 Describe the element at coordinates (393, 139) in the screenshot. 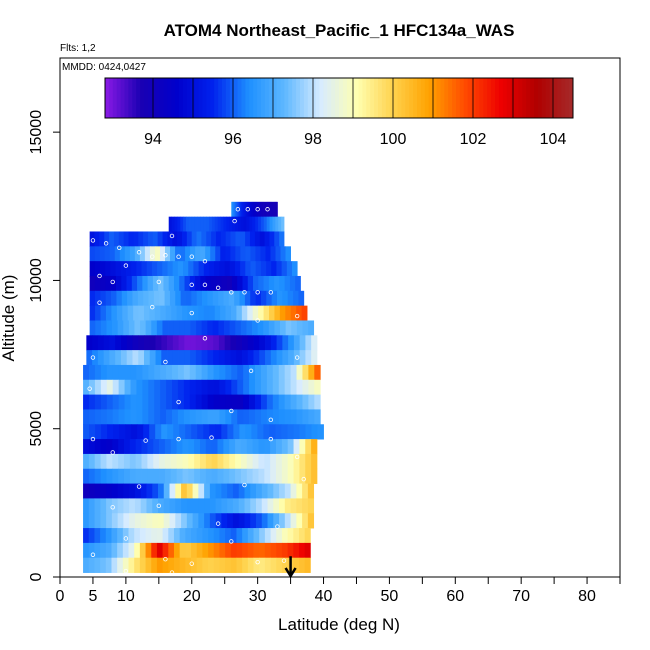

I see `colorbar-tick-label: 100` at that location.